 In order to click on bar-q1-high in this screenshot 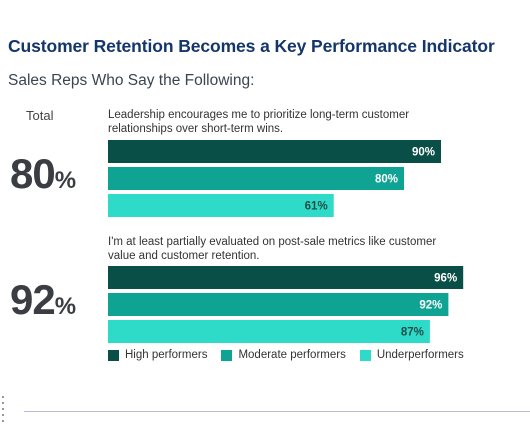, I will do `click(274, 151)`.